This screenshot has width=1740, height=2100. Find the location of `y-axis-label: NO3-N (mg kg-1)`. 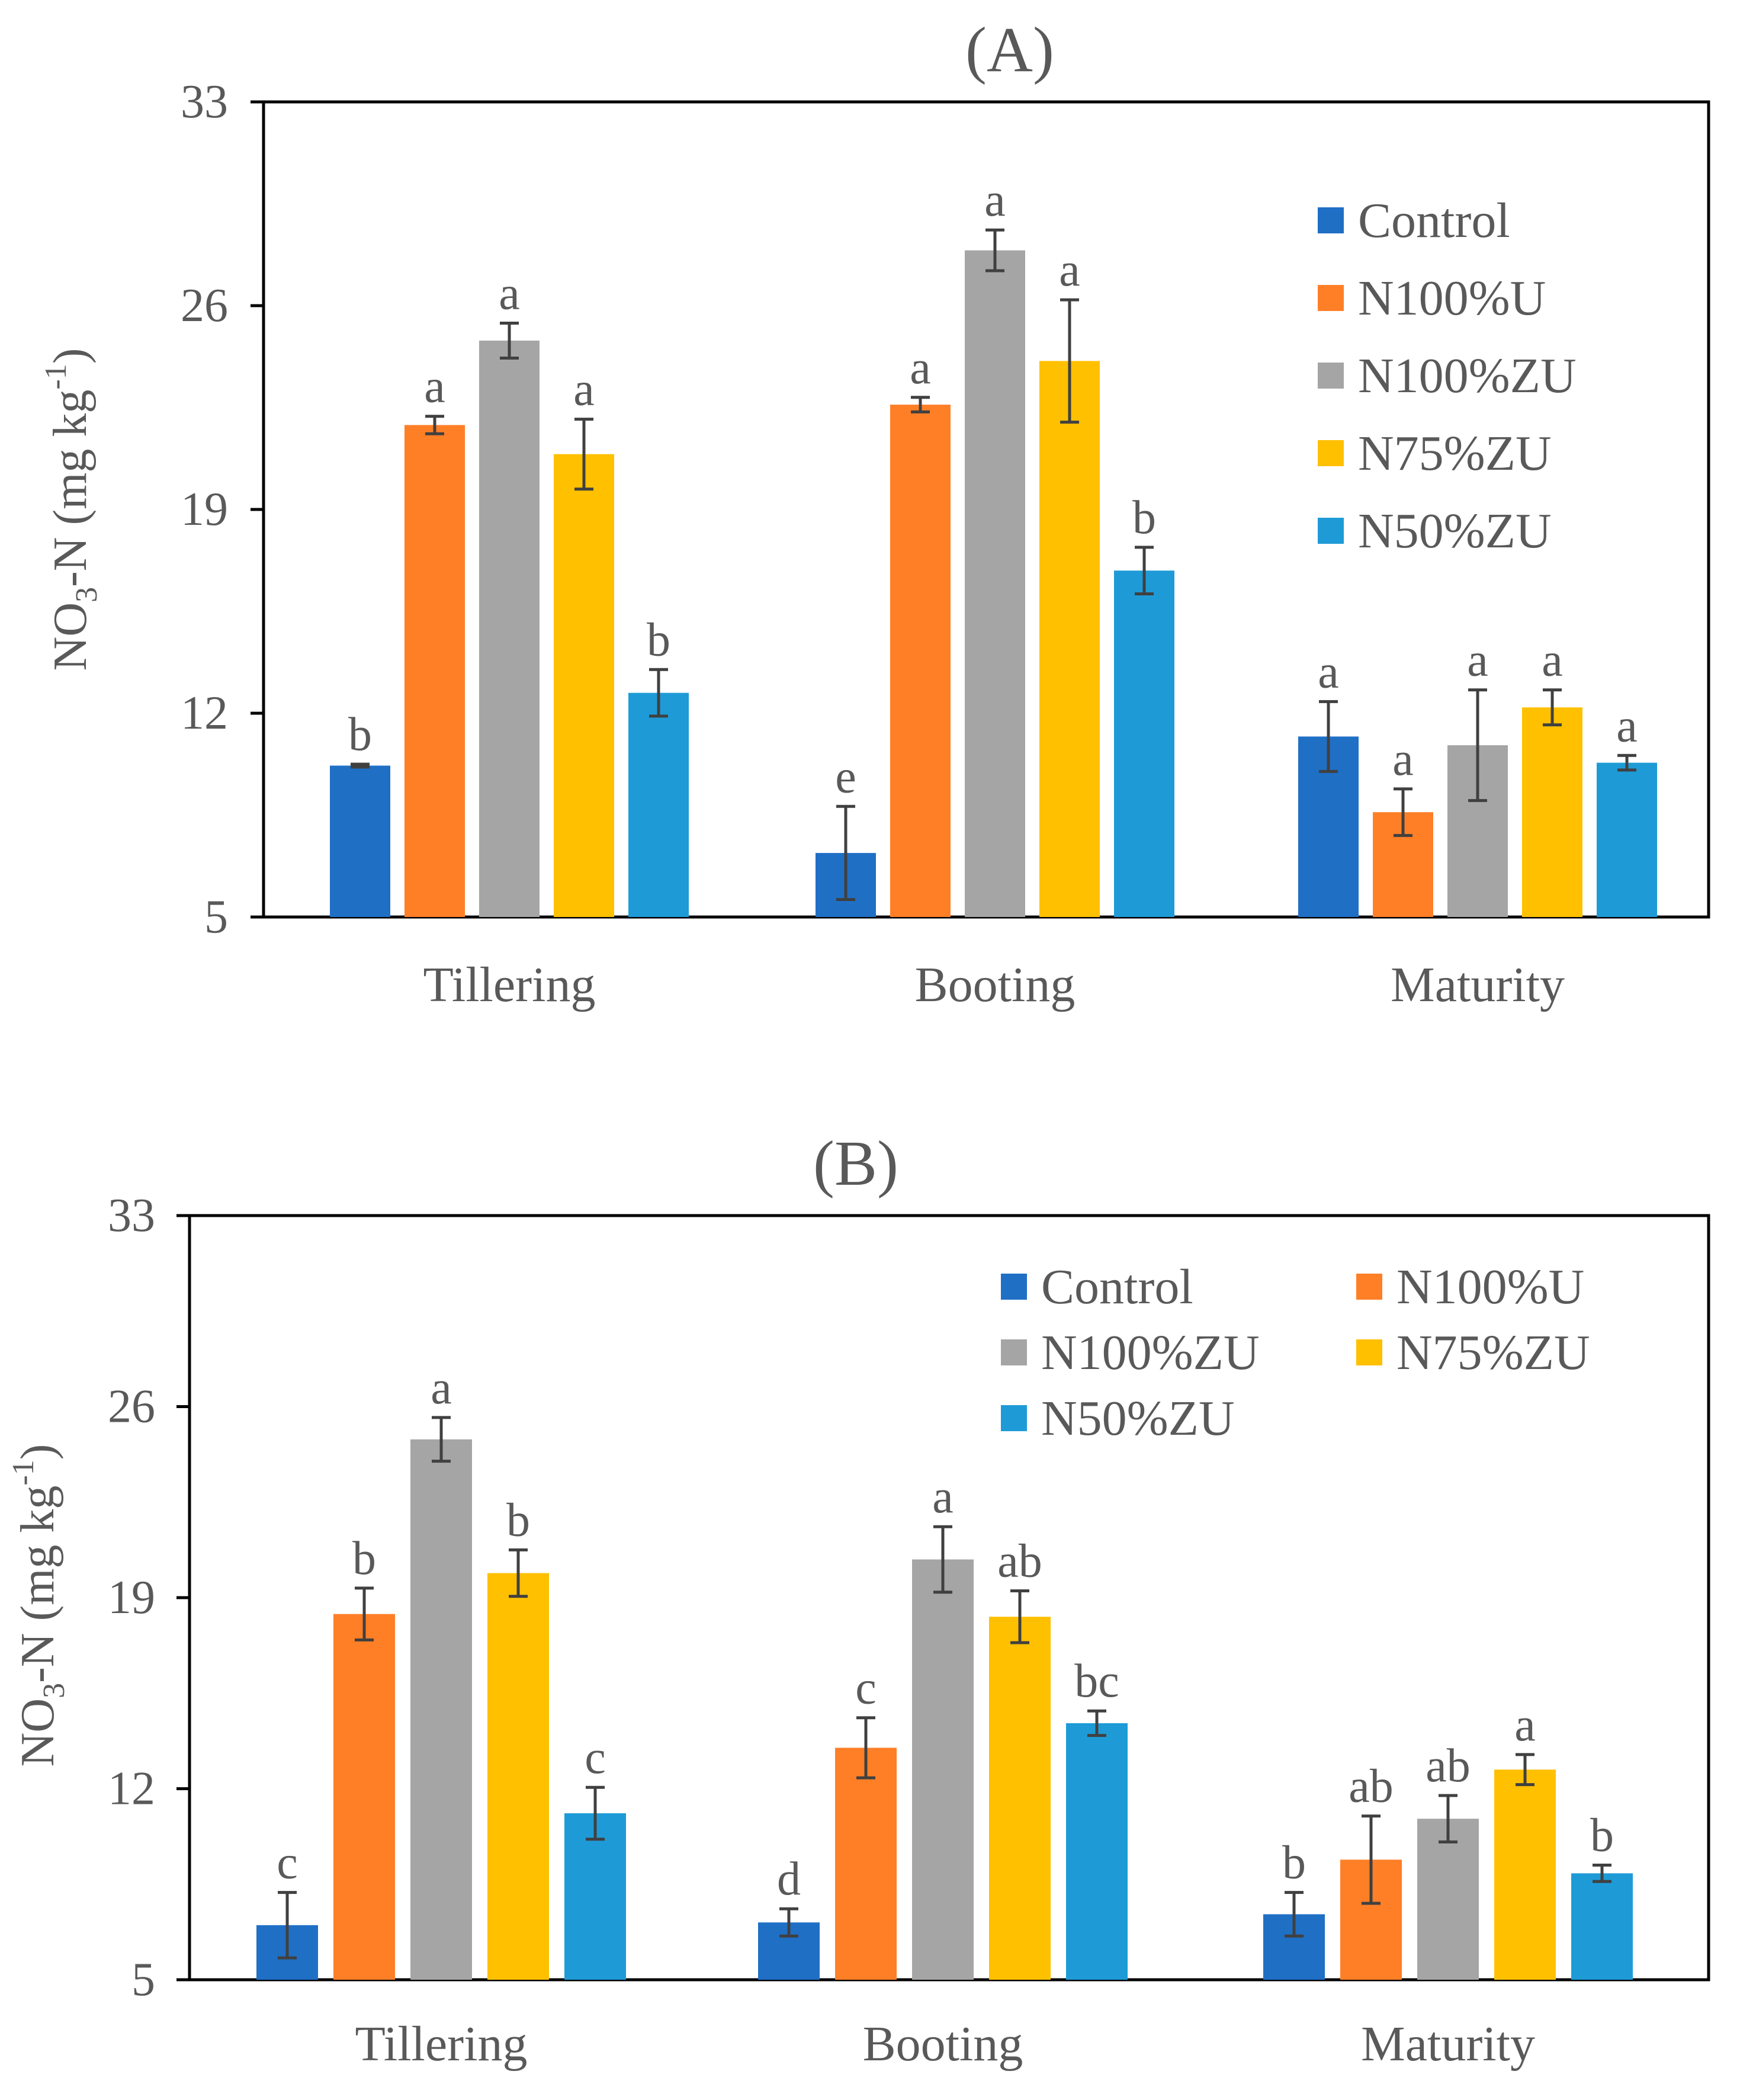

y-axis-label: NO3-N (mg kg-1) is located at coordinates (39, 1605).